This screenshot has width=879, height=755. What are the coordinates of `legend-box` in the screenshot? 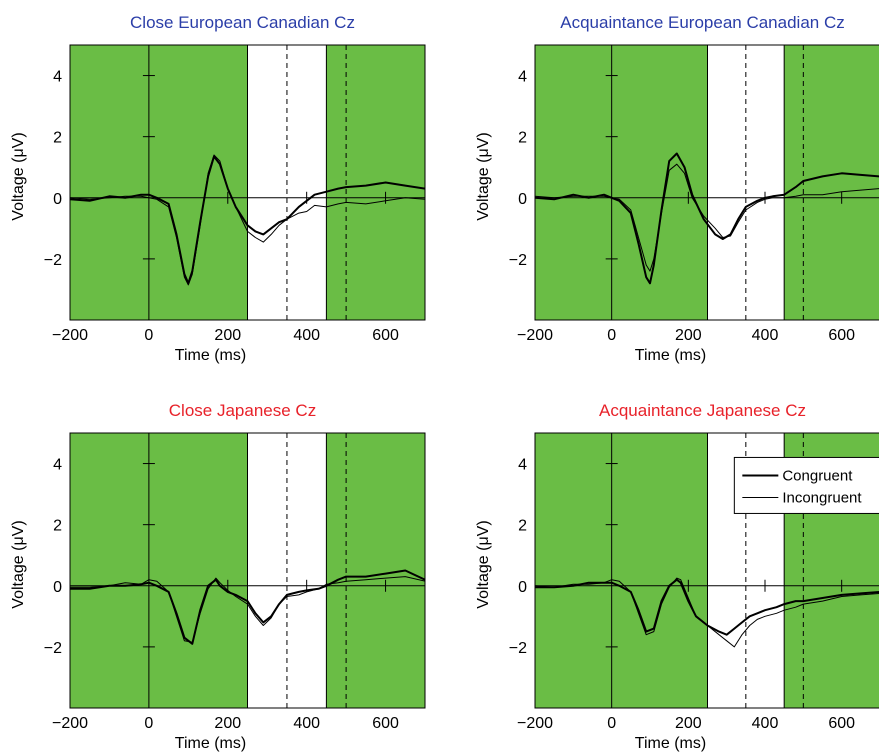 It's located at (806, 485).